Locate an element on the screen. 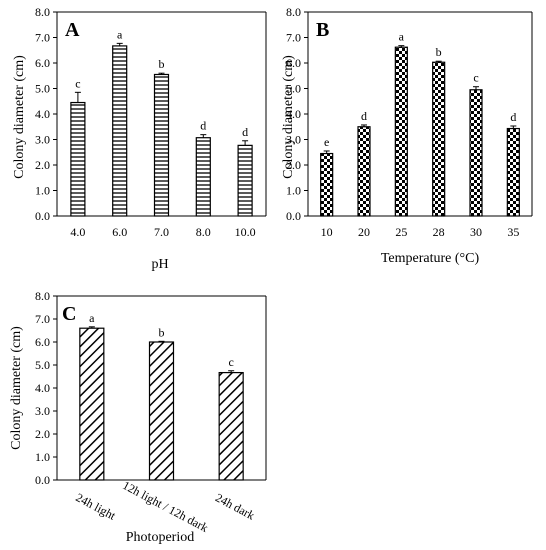 The image size is (546, 550). panel-a-y-tick-label: 5.0 is located at coordinates (42, 89).